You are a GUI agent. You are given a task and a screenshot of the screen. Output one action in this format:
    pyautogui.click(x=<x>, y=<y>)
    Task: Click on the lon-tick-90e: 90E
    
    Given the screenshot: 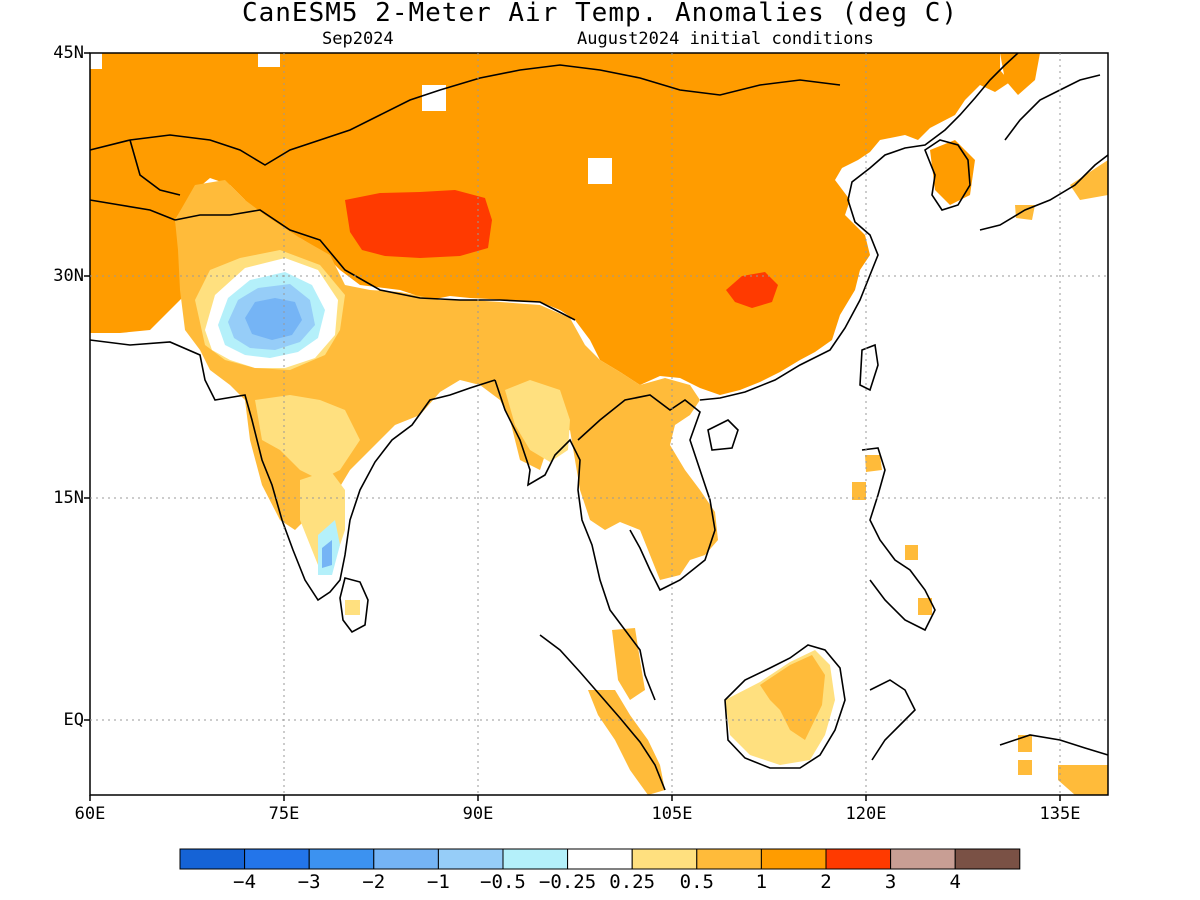 What is the action you would take?
    pyautogui.click(x=478, y=814)
    